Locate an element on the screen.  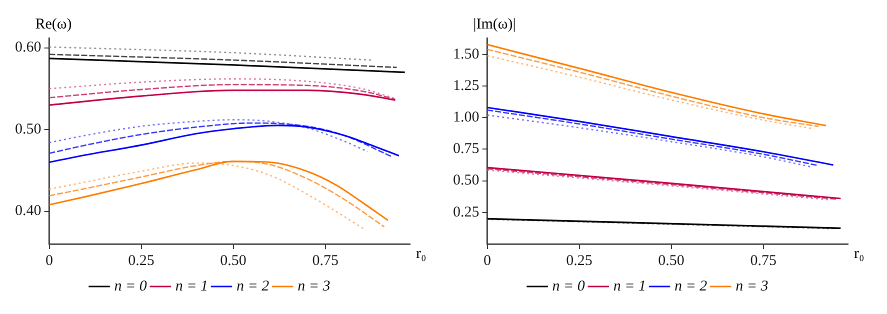
y-tick-label: 0.25 is located at coordinates (466, 212).